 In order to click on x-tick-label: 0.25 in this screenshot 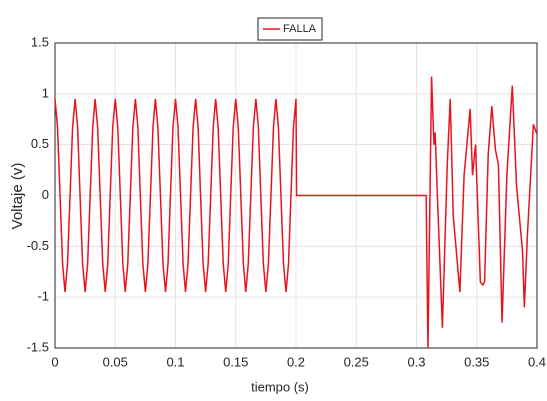, I will do `click(356, 361)`.